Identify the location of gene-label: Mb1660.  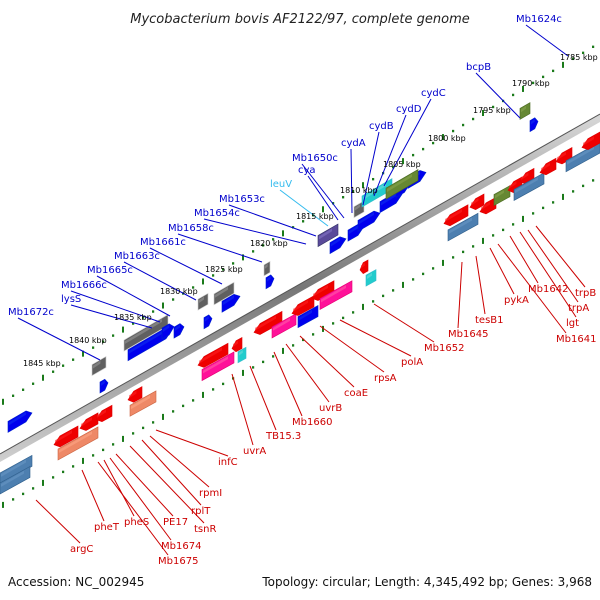
(312, 422).